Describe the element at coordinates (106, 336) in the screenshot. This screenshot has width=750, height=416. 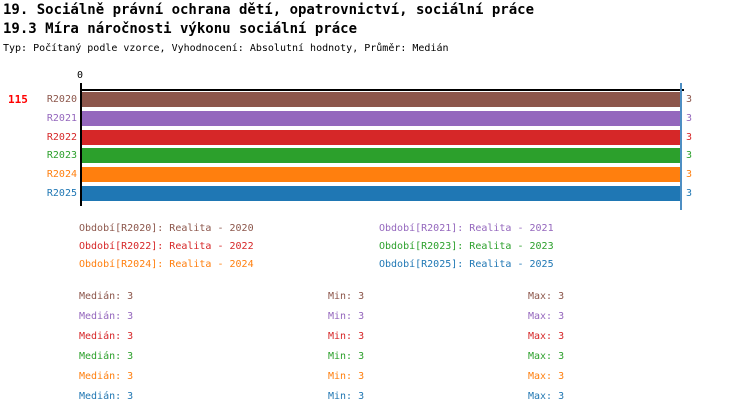
I see `stat-median-r2022: Medián: 3` at that location.